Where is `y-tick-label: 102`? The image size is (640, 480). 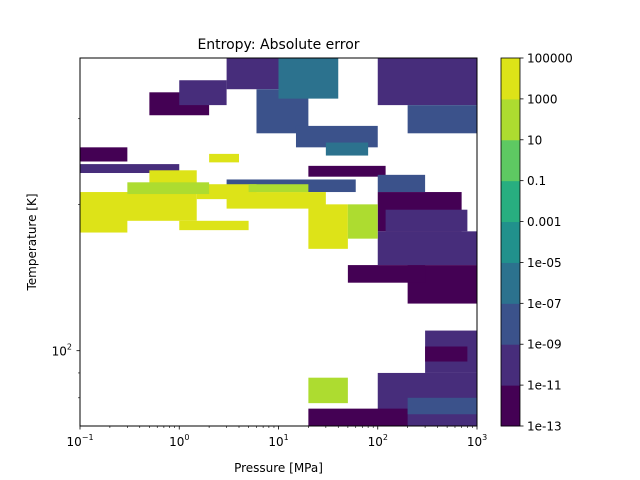
y-tick-label: 102 is located at coordinates (62, 351).